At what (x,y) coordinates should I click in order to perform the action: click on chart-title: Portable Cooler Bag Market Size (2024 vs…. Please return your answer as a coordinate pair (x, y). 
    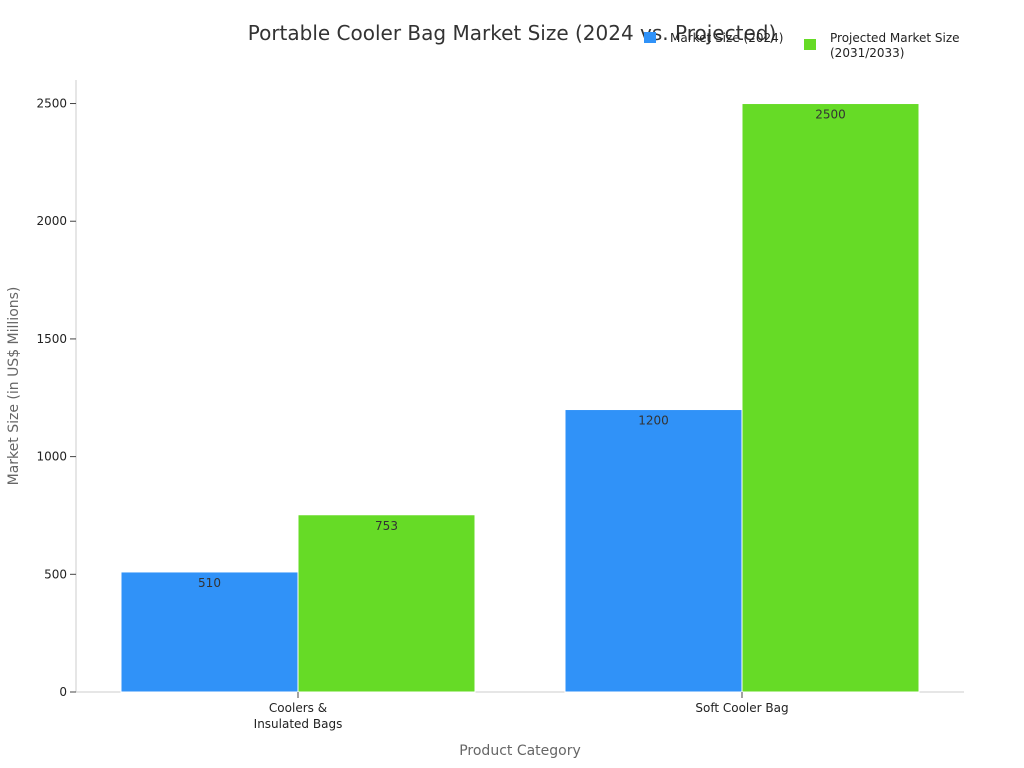
    Looking at the image, I should click on (512, 33).